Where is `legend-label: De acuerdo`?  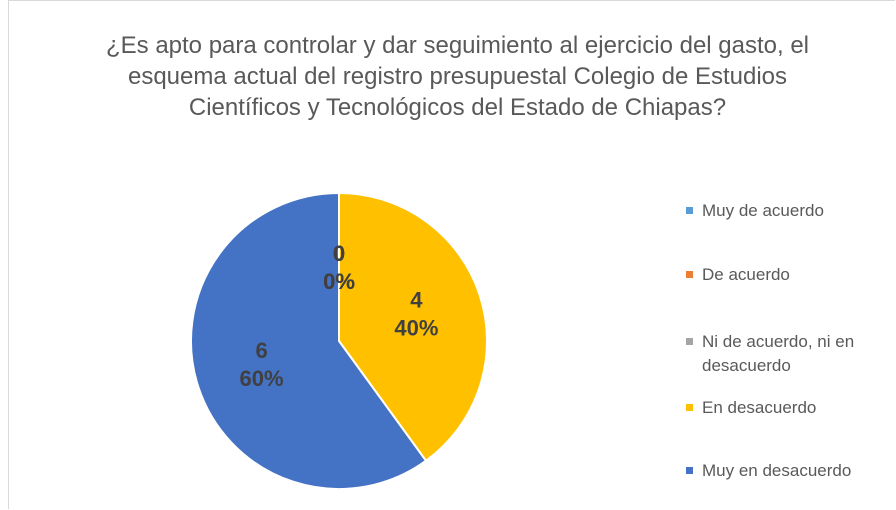 legend-label: De acuerdo is located at coordinates (746, 274).